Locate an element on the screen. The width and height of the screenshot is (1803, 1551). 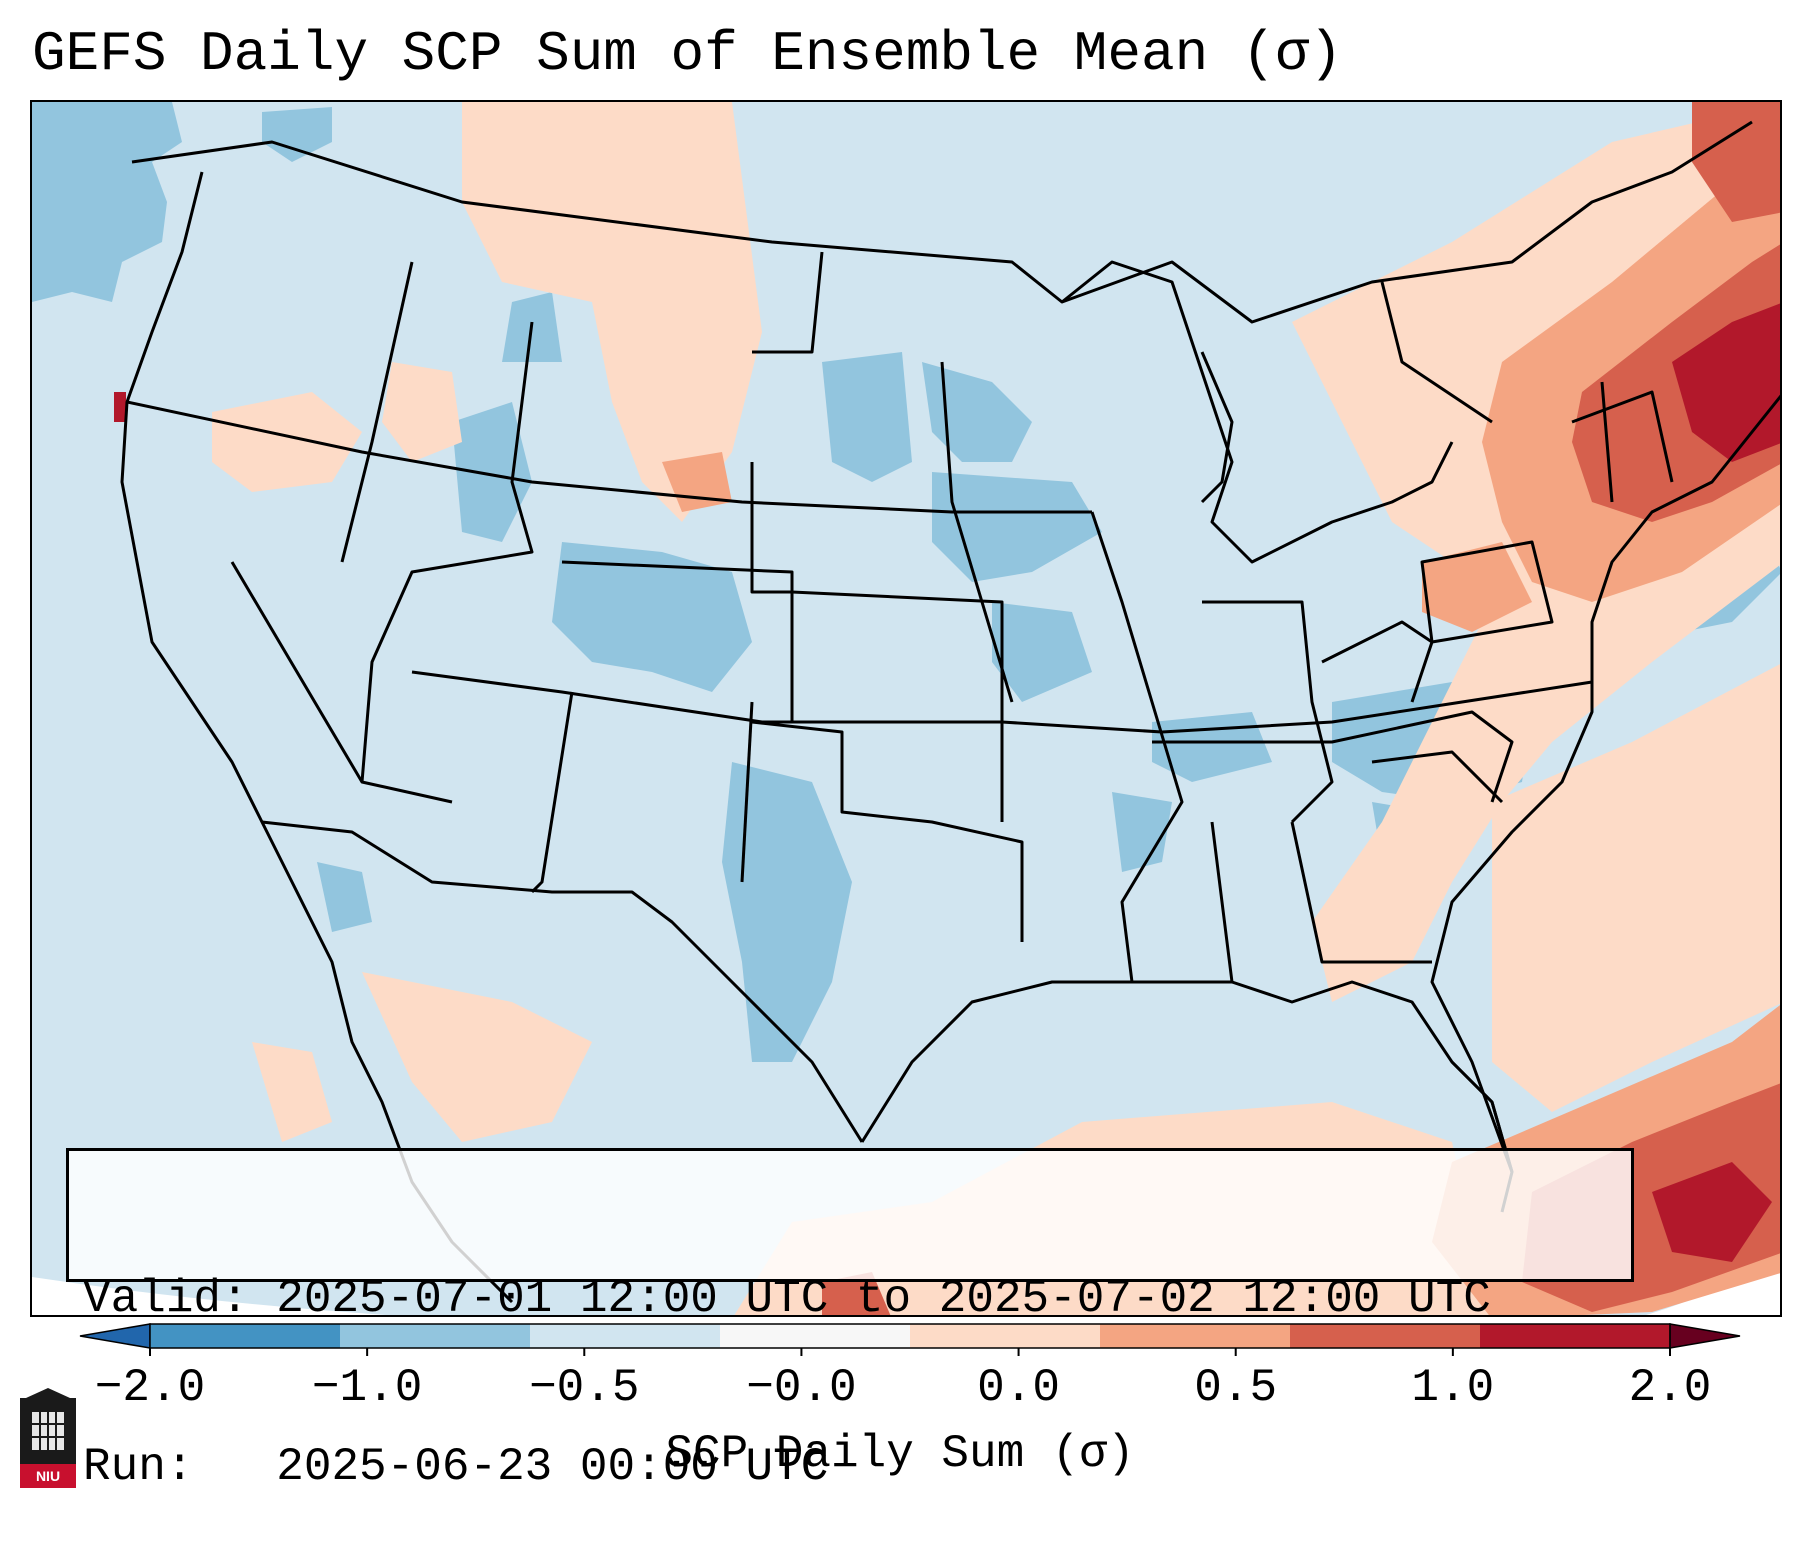
missouri-patch is located at coordinates (1042, 652).